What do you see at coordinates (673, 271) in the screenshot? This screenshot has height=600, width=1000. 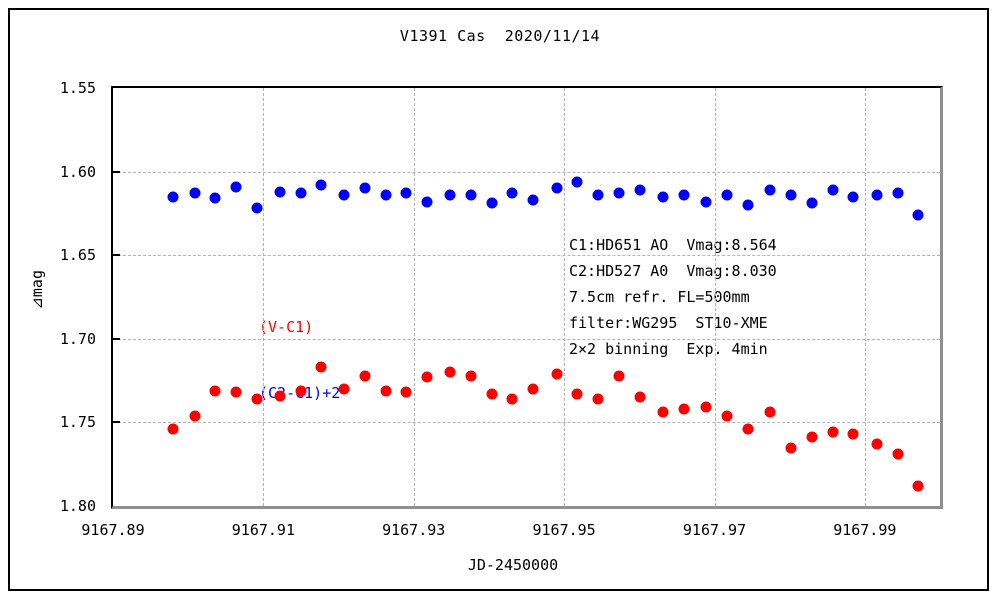 I see `annotation-line: C2:HD527 A0 Vmag:8.030` at bounding box center [673, 271].